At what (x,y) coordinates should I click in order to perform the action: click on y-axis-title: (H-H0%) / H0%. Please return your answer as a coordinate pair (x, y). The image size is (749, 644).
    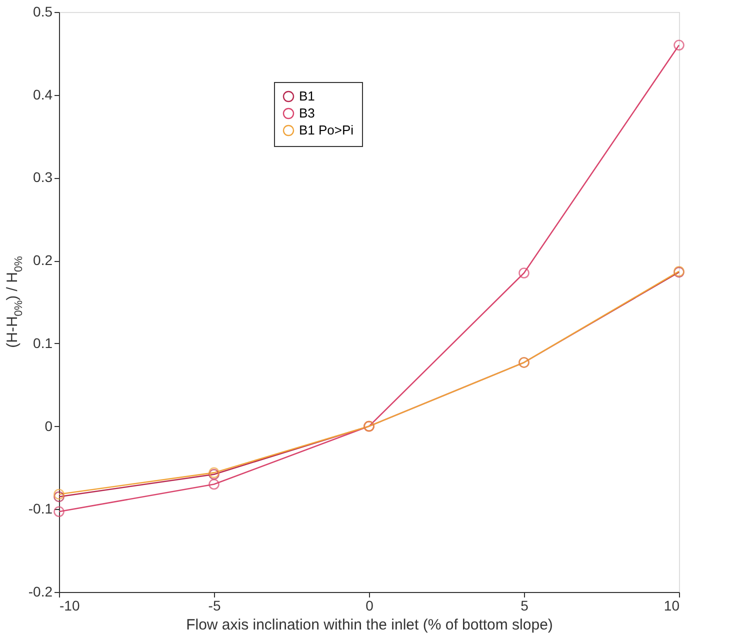
    Looking at the image, I should click on (14, 302).